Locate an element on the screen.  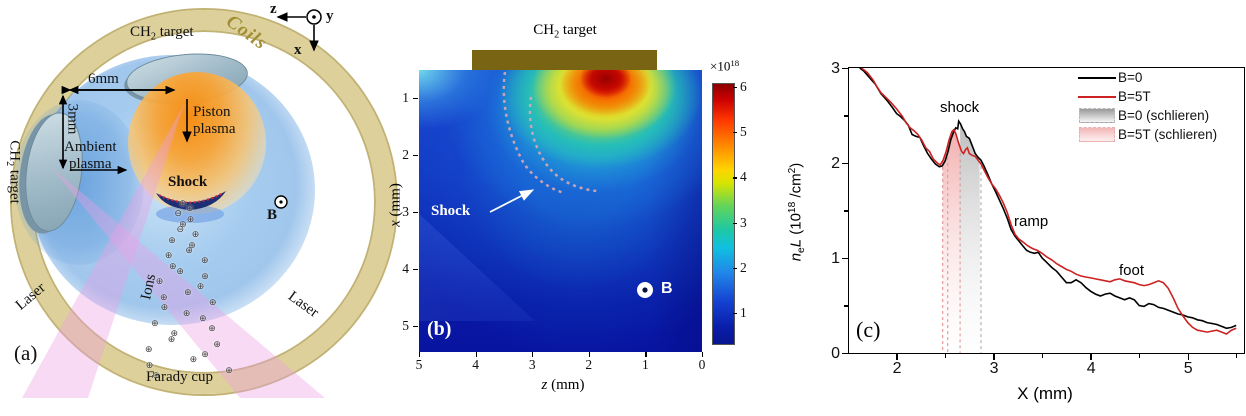
b-x-tick-label: 4 is located at coordinates (475, 364).